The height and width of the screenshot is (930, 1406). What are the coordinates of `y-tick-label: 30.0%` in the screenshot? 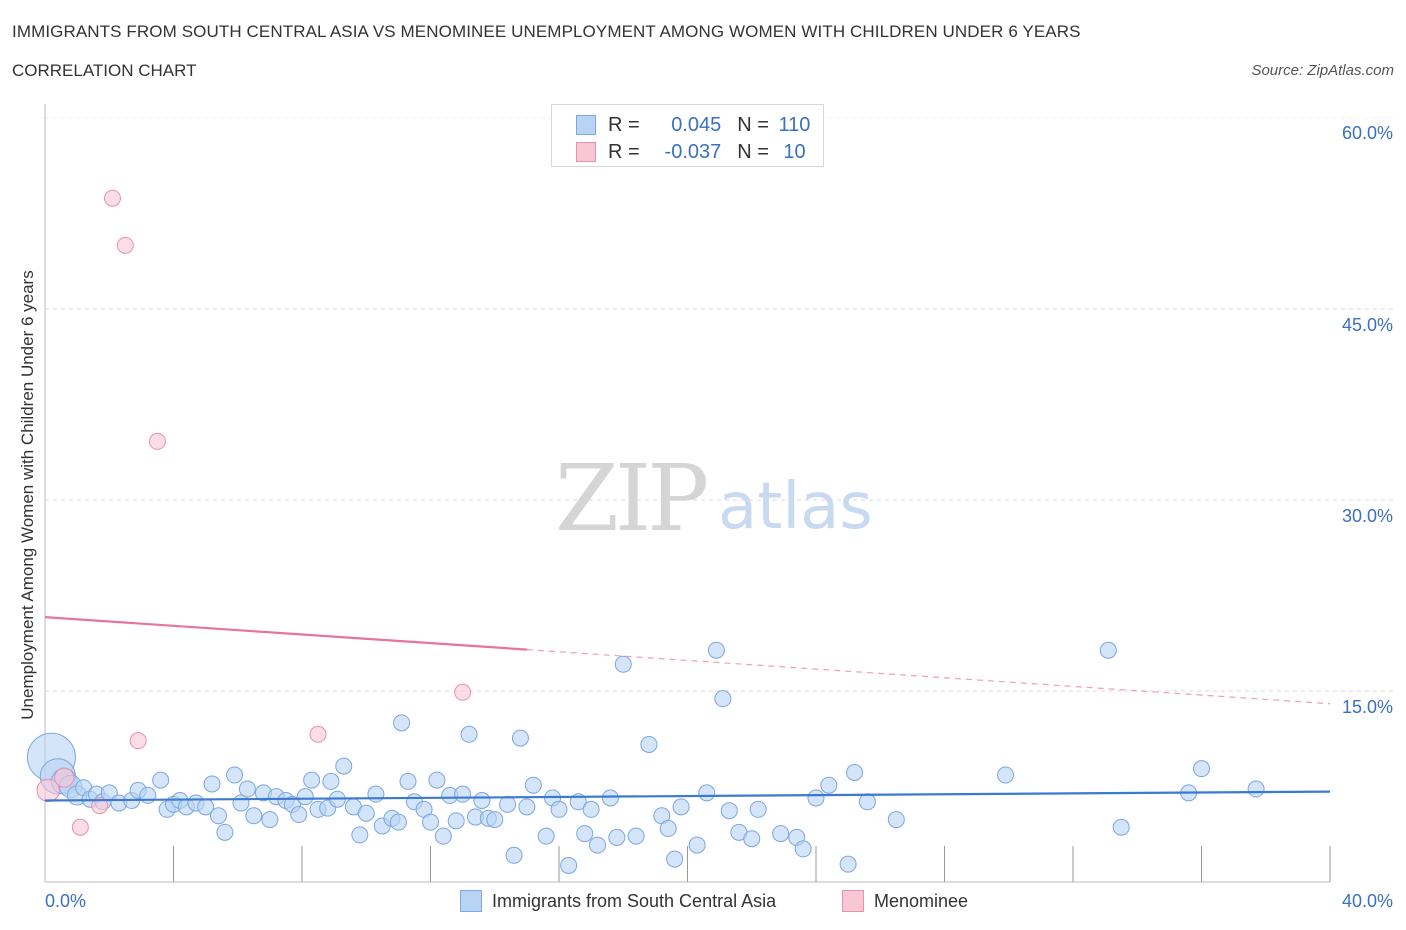 It's located at (1367, 516).